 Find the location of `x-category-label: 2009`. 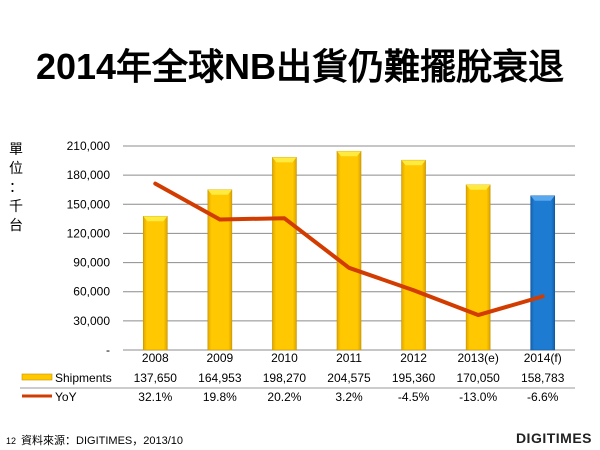

x-category-label: 2009 is located at coordinates (220, 358).